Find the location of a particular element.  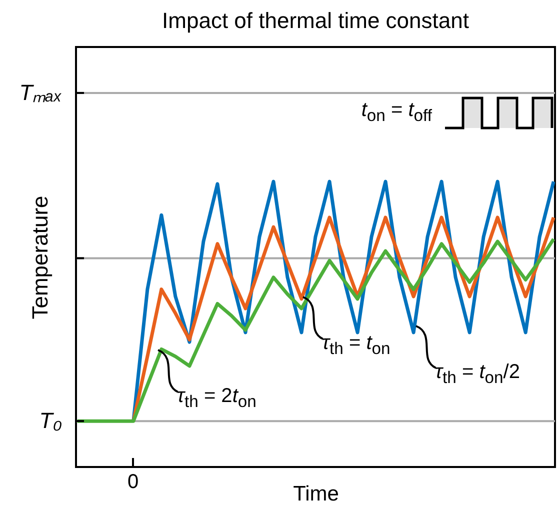

text: t$_{on}$ = t$_{off}$ is located at coordinates (396, 112).